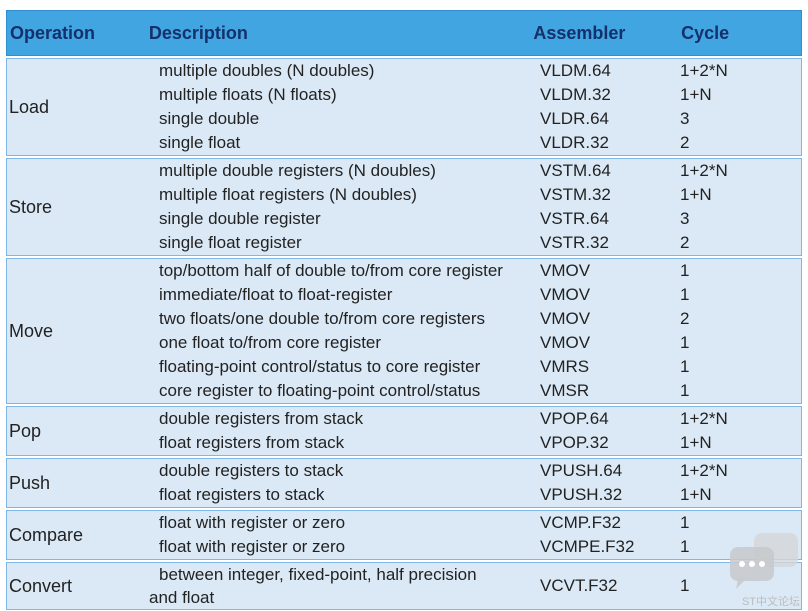 Image resolution: width=808 pixels, height=611 pixels. What do you see at coordinates (30, 482) in the screenshot?
I see `operation-label: Push` at bounding box center [30, 482].